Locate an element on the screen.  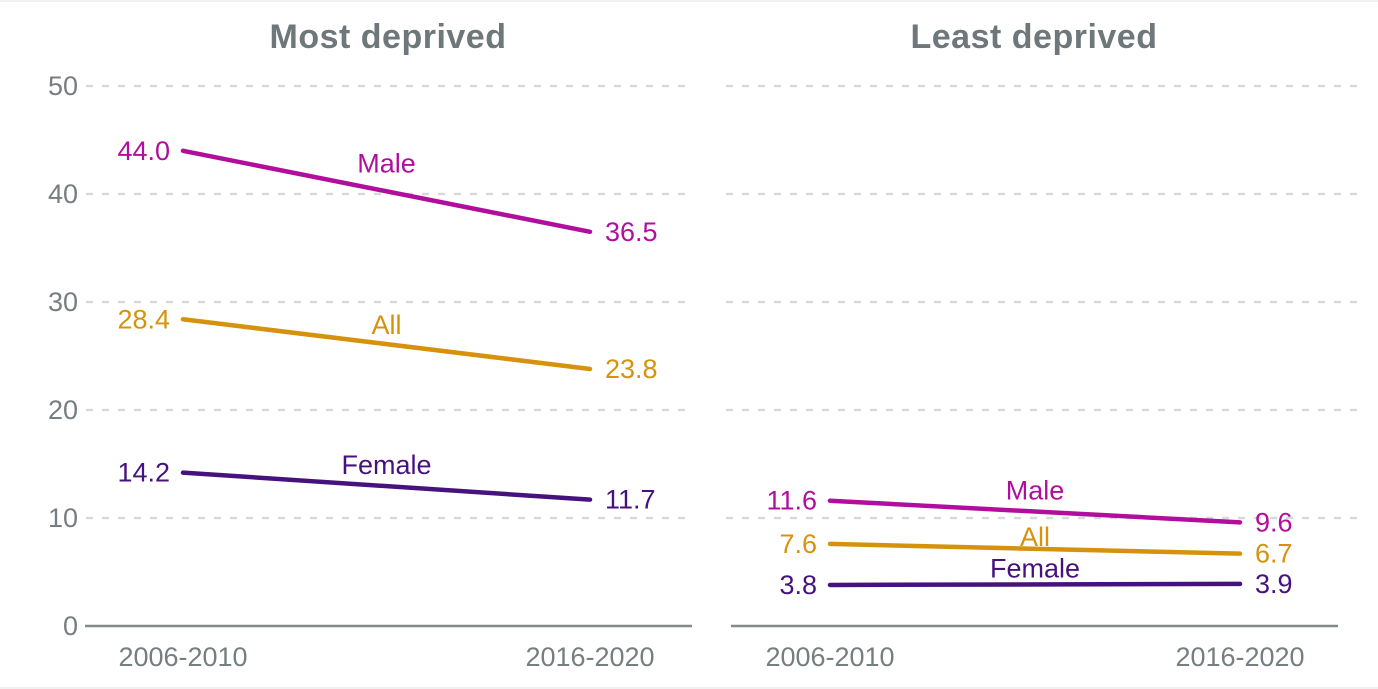
y-tick-label: 50 is located at coordinates (63, 86).